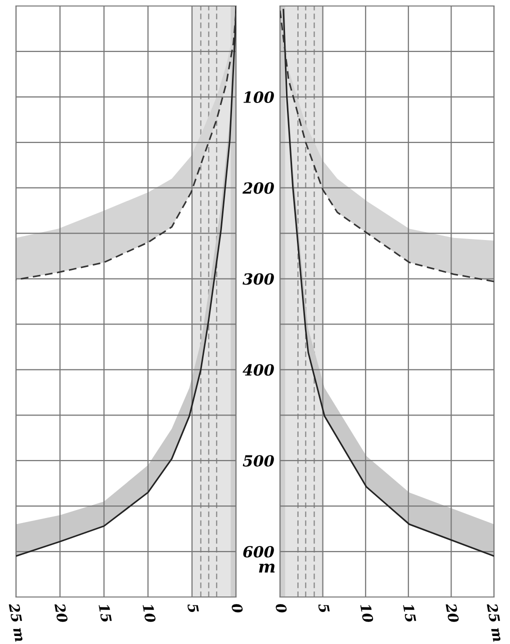  Describe the element at coordinates (259, 97) in the screenshot. I see `y-tick-label: 100` at that location.